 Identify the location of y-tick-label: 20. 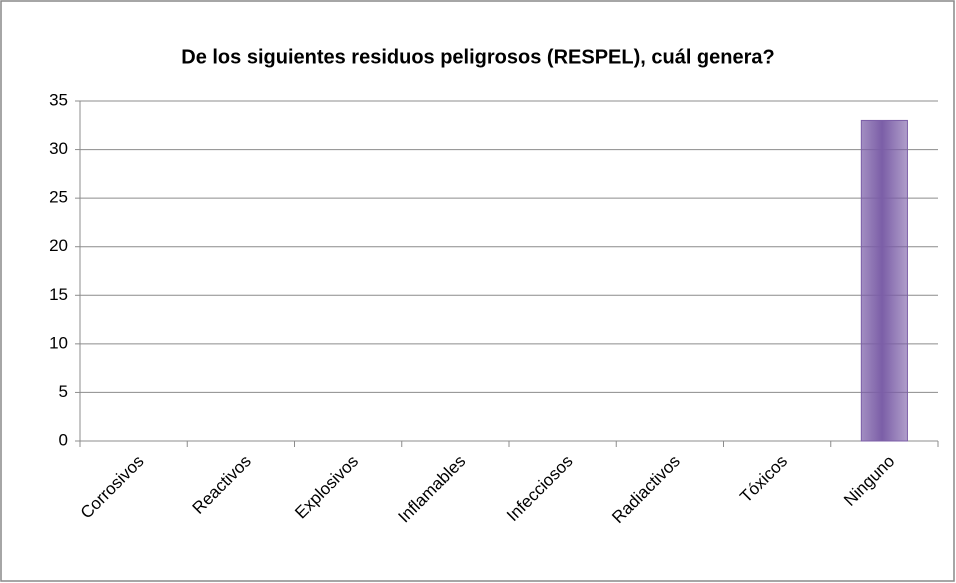
(58, 245).